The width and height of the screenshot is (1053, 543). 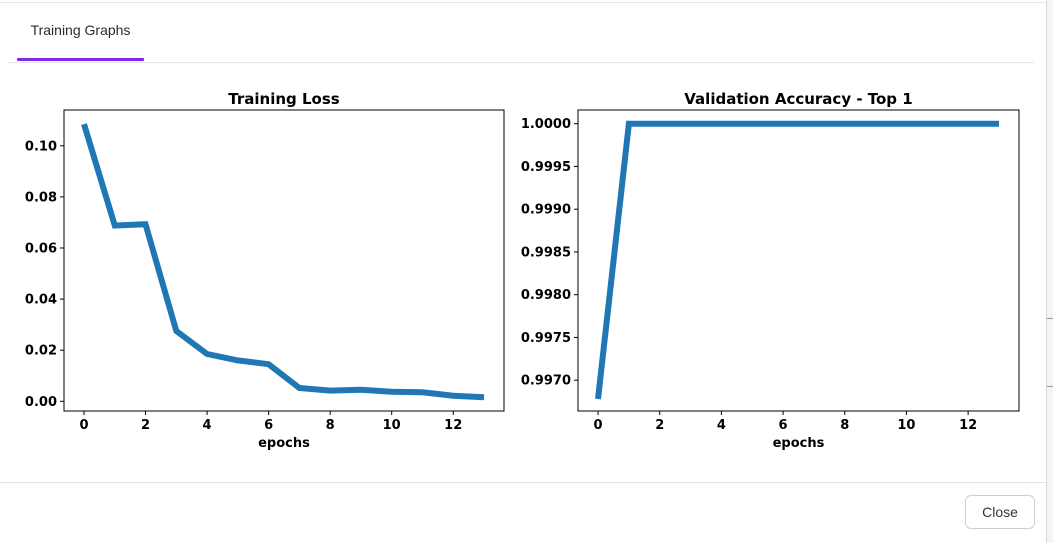 I want to click on training-loss-y-tick-label: 0.04, so click(x=41, y=300).